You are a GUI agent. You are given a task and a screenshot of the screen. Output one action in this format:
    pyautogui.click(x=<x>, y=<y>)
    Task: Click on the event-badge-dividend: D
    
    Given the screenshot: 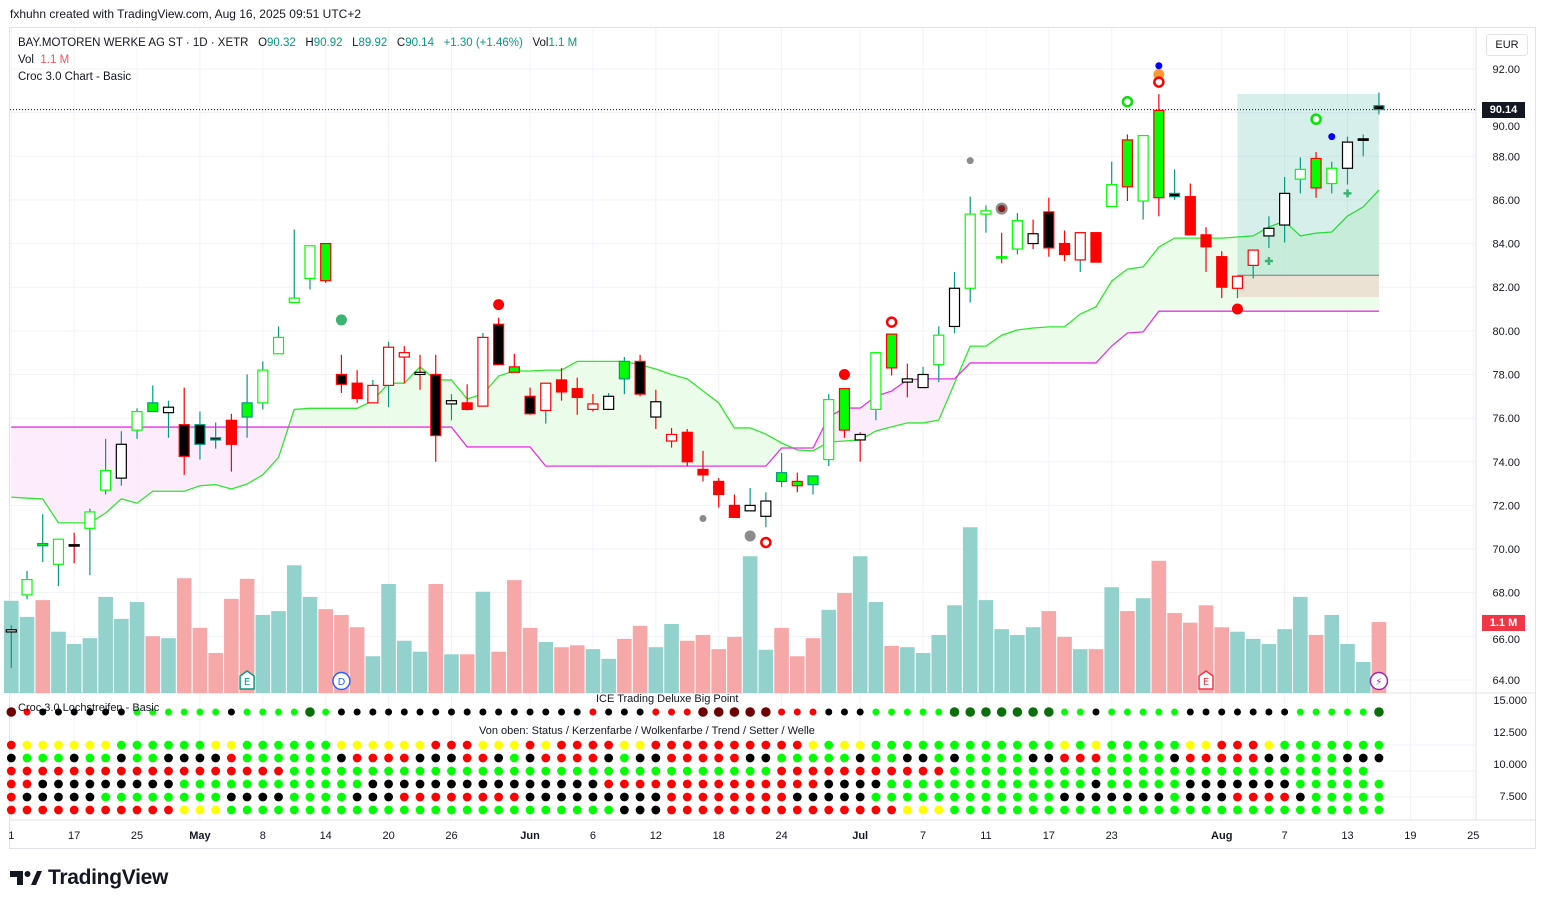 What is the action you would take?
    pyautogui.click(x=341, y=681)
    